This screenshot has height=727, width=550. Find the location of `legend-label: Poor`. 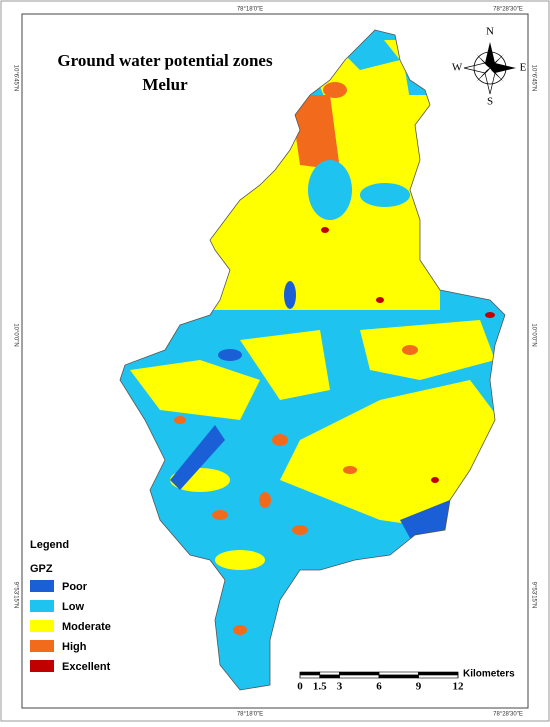

legend-label: Poor is located at coordinates (75, 587).